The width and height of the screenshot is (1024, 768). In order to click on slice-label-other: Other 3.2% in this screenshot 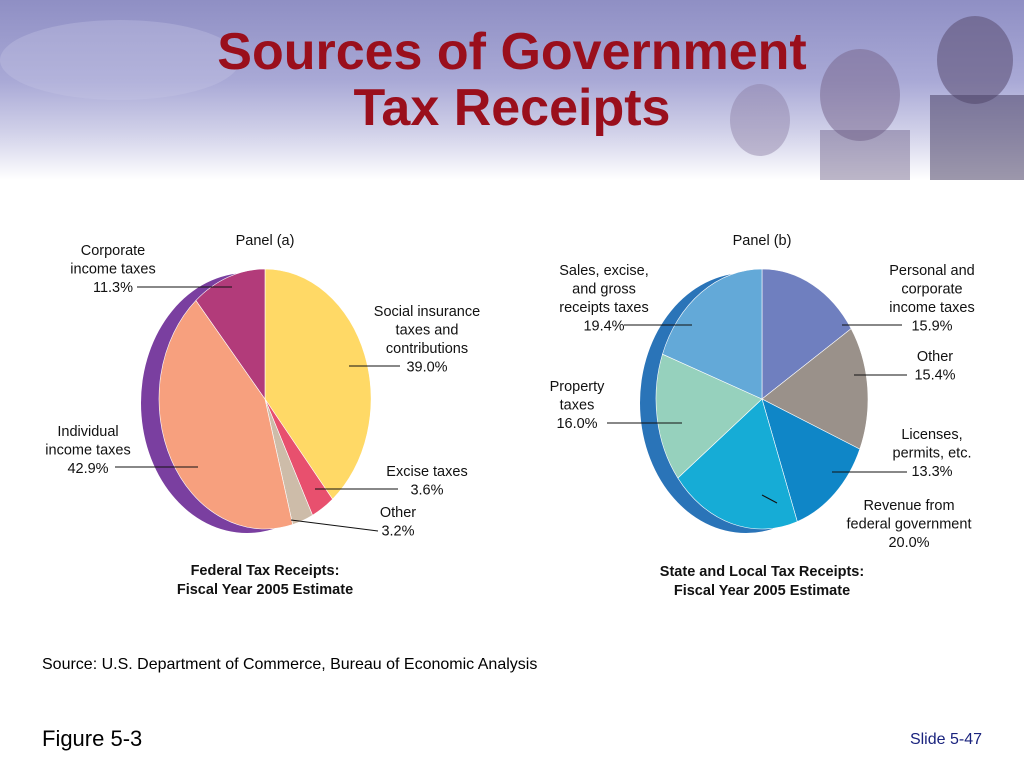, I will do `click(398, 522)`.